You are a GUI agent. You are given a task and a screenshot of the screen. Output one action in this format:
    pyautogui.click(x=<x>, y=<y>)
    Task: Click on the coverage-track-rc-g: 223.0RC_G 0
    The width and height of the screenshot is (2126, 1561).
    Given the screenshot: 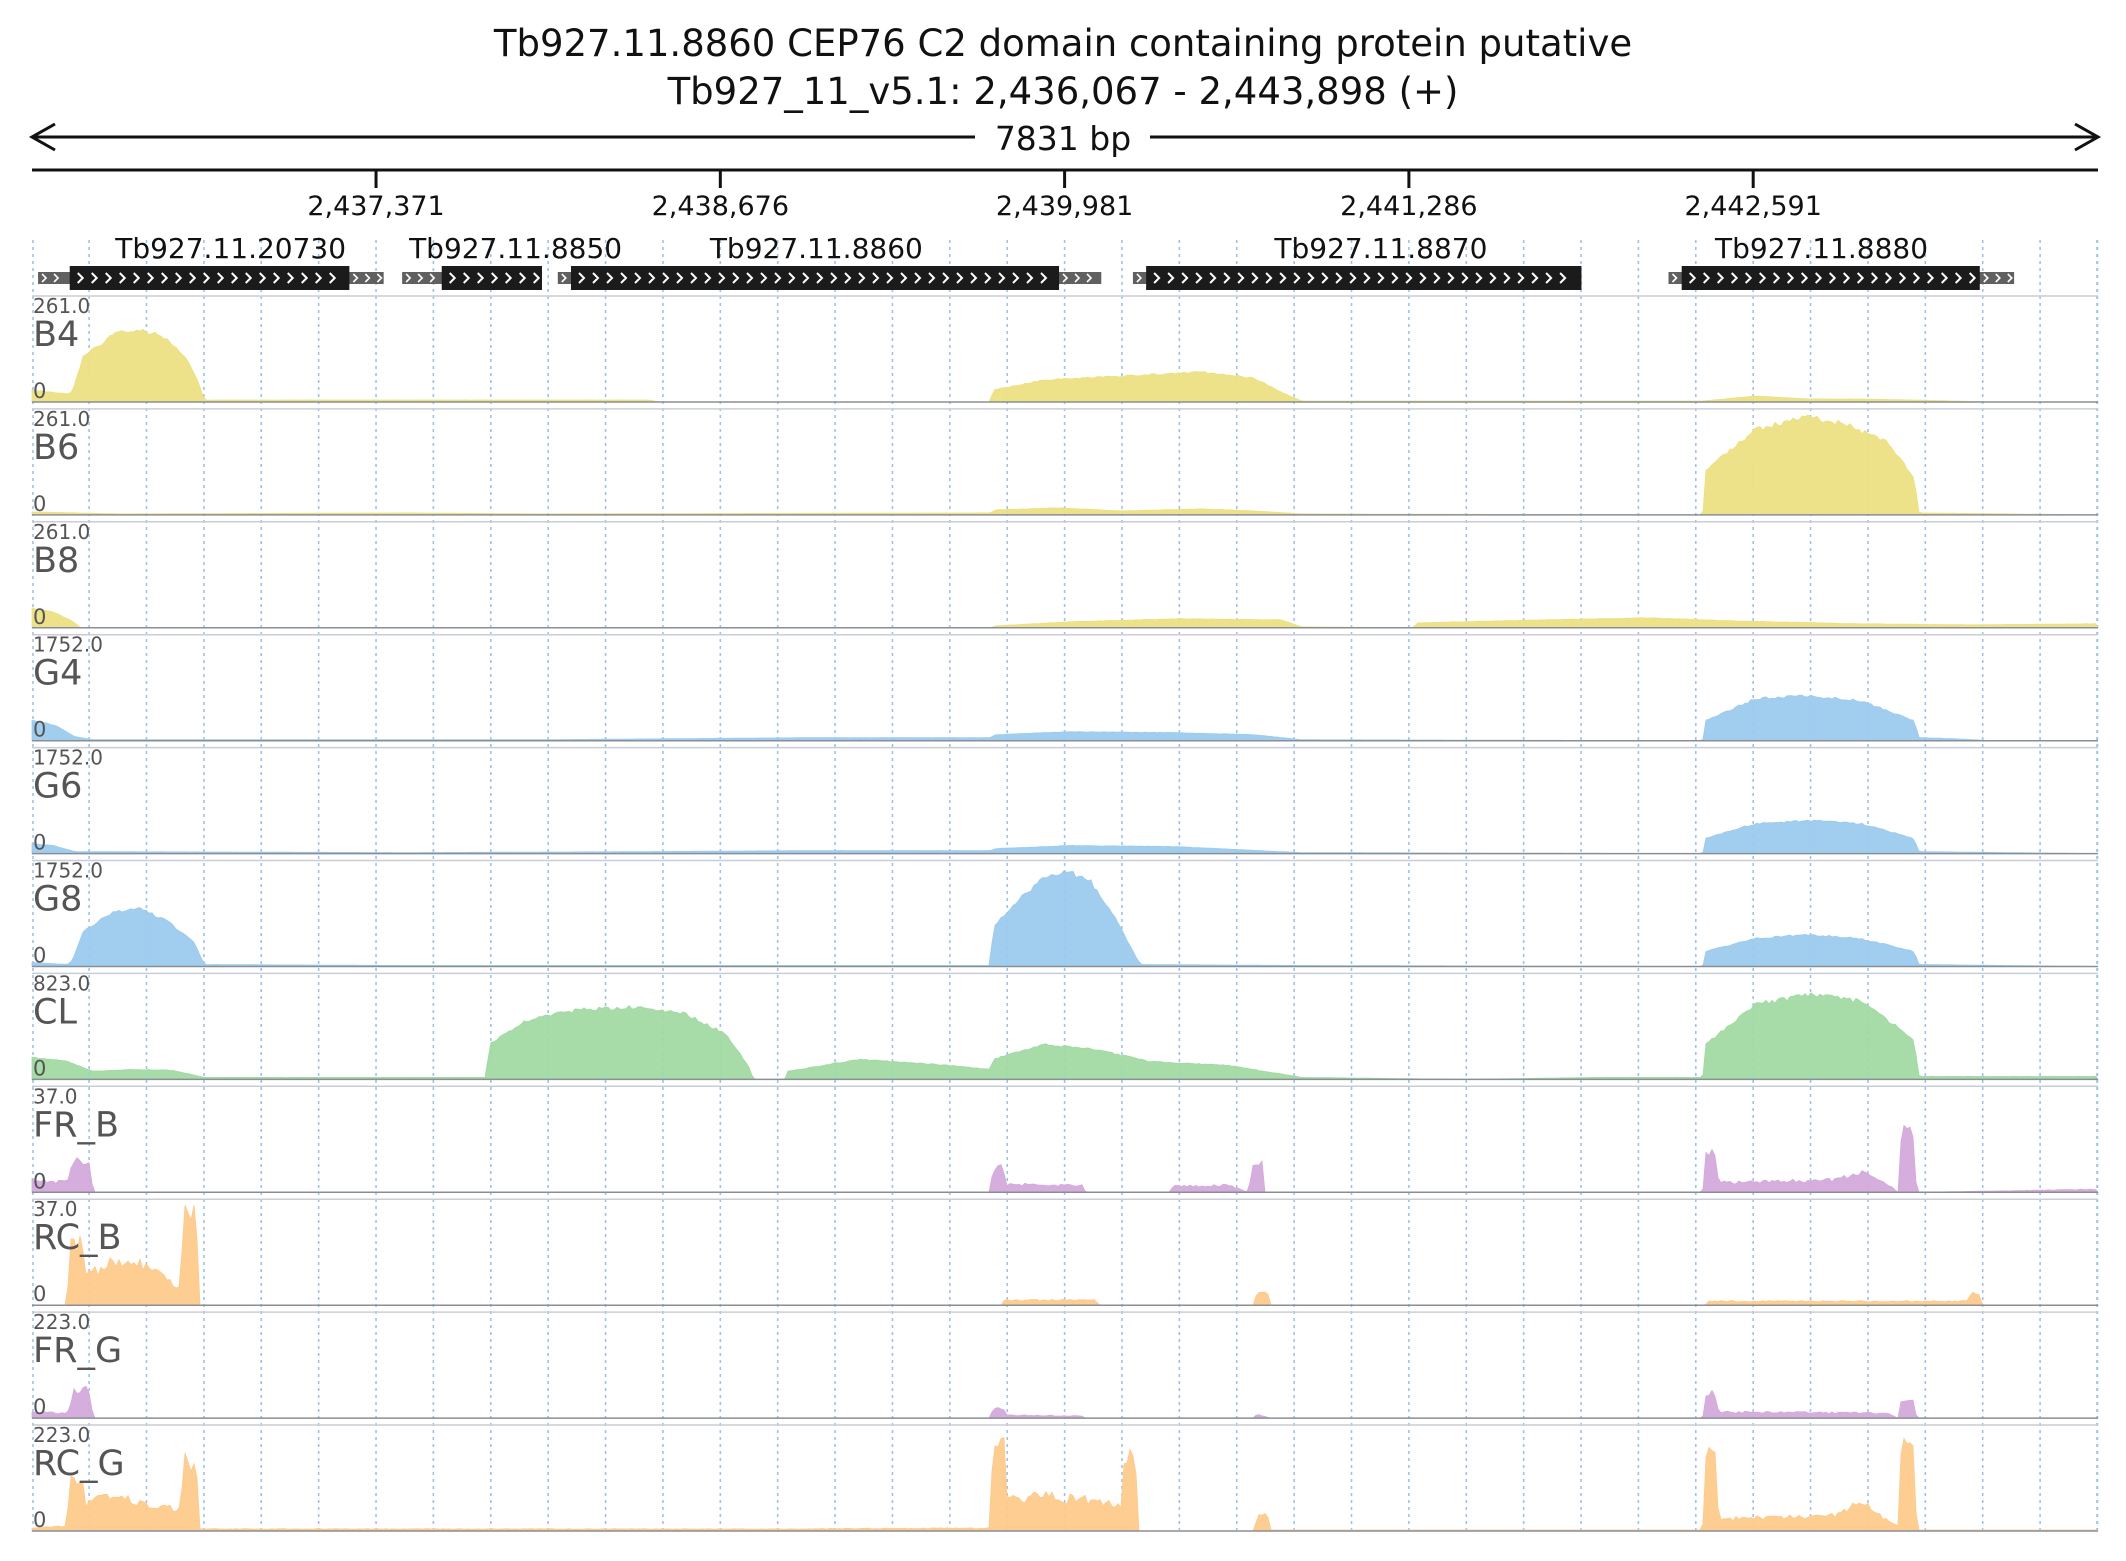 What is the action you would take?
    pyautogui.click(x=1065, y=1477)
    